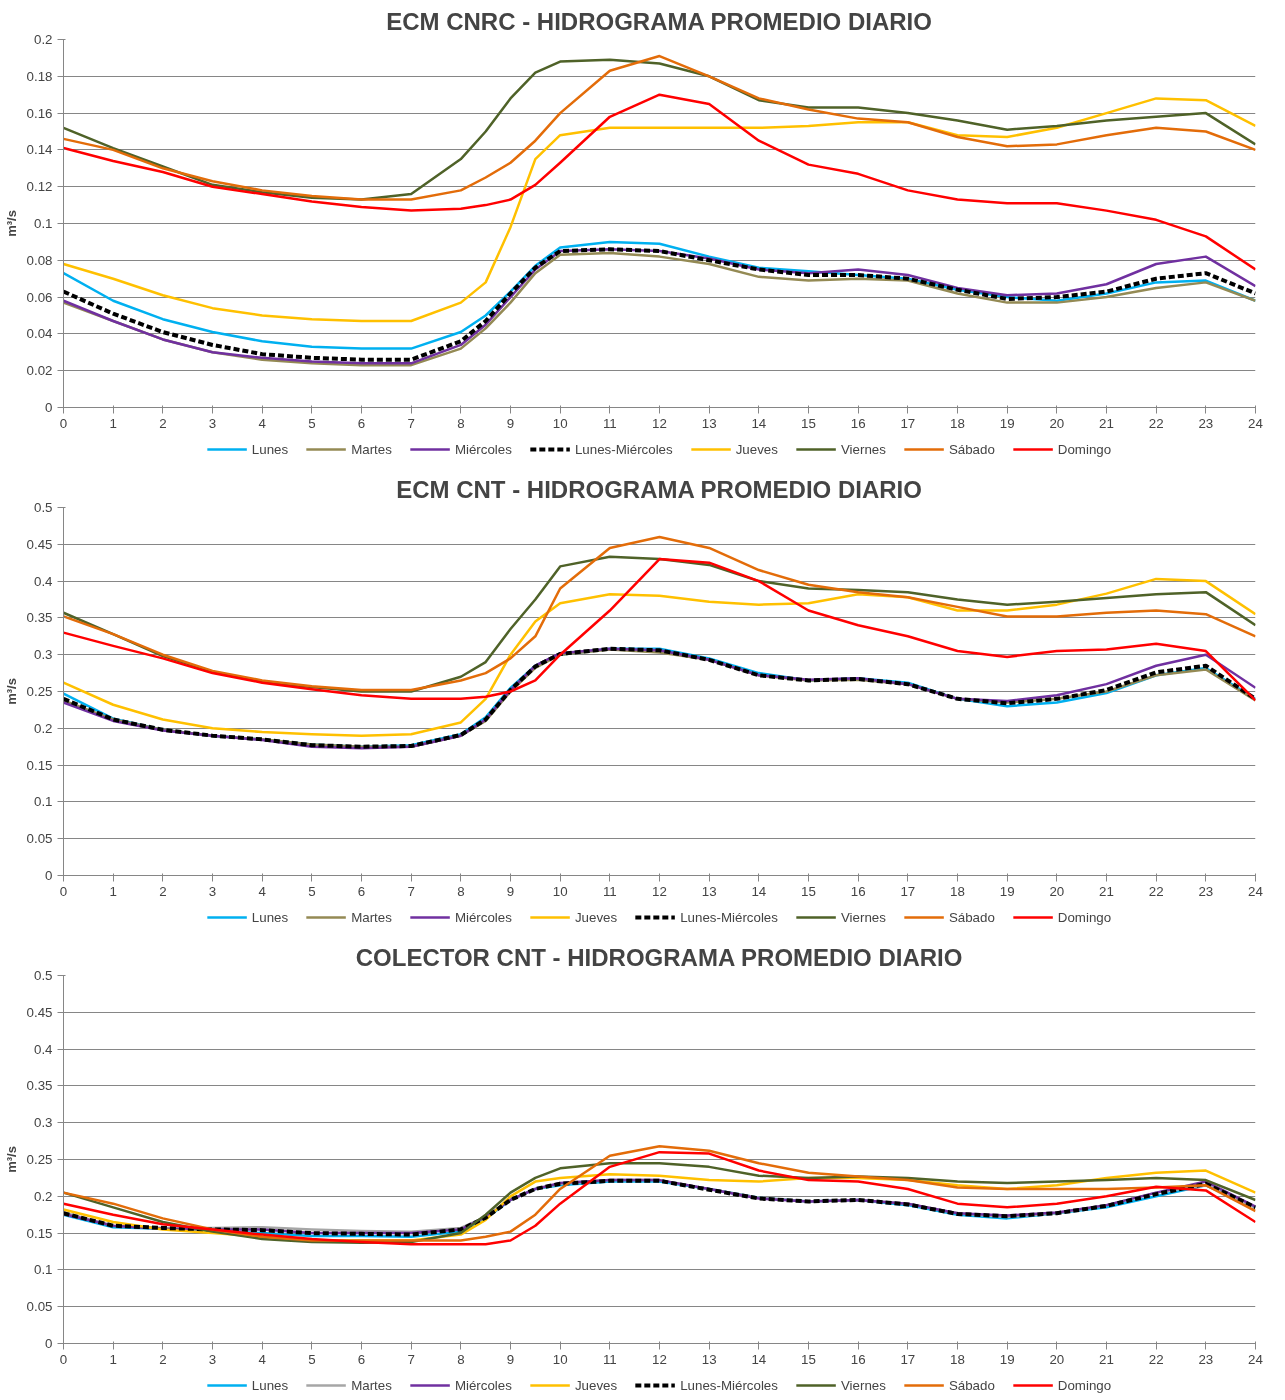 Image resolution: width=1285 pixels, height=1400 pixels. What do you see at coordinates (49, 875) in the screenshot?
I see `y-tick-label: 0` at bounding box center [49, 875].